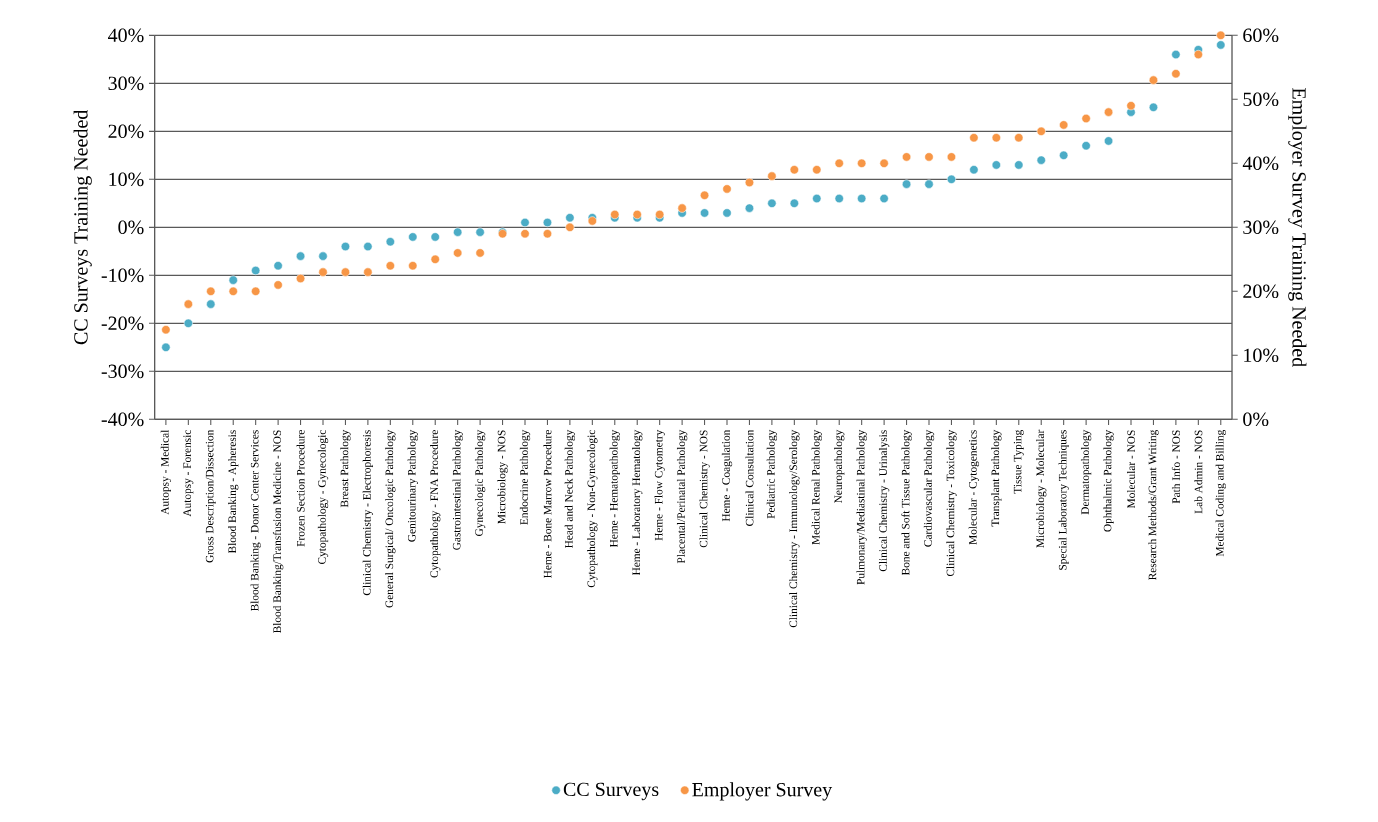 The image size is (1378, 822). I want to click on x-tick-label: Tissue Typing, so click(1018, 461).